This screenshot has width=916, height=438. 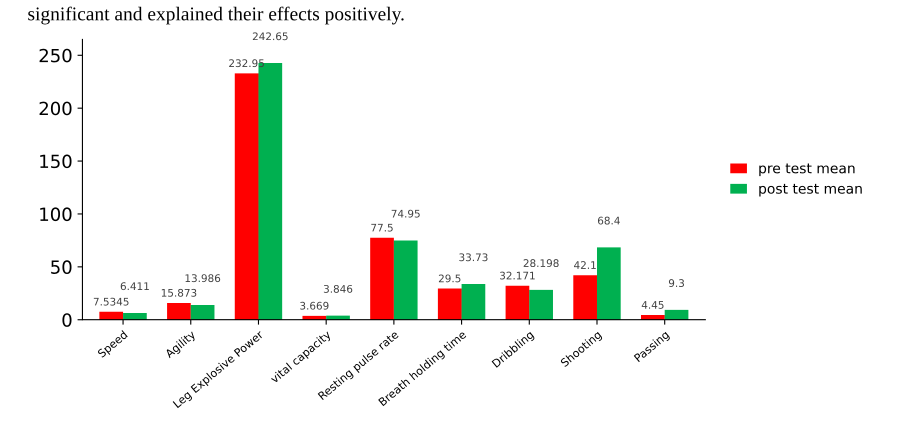 I want to click on data-label: 3.669, so click(x=314, y=306).